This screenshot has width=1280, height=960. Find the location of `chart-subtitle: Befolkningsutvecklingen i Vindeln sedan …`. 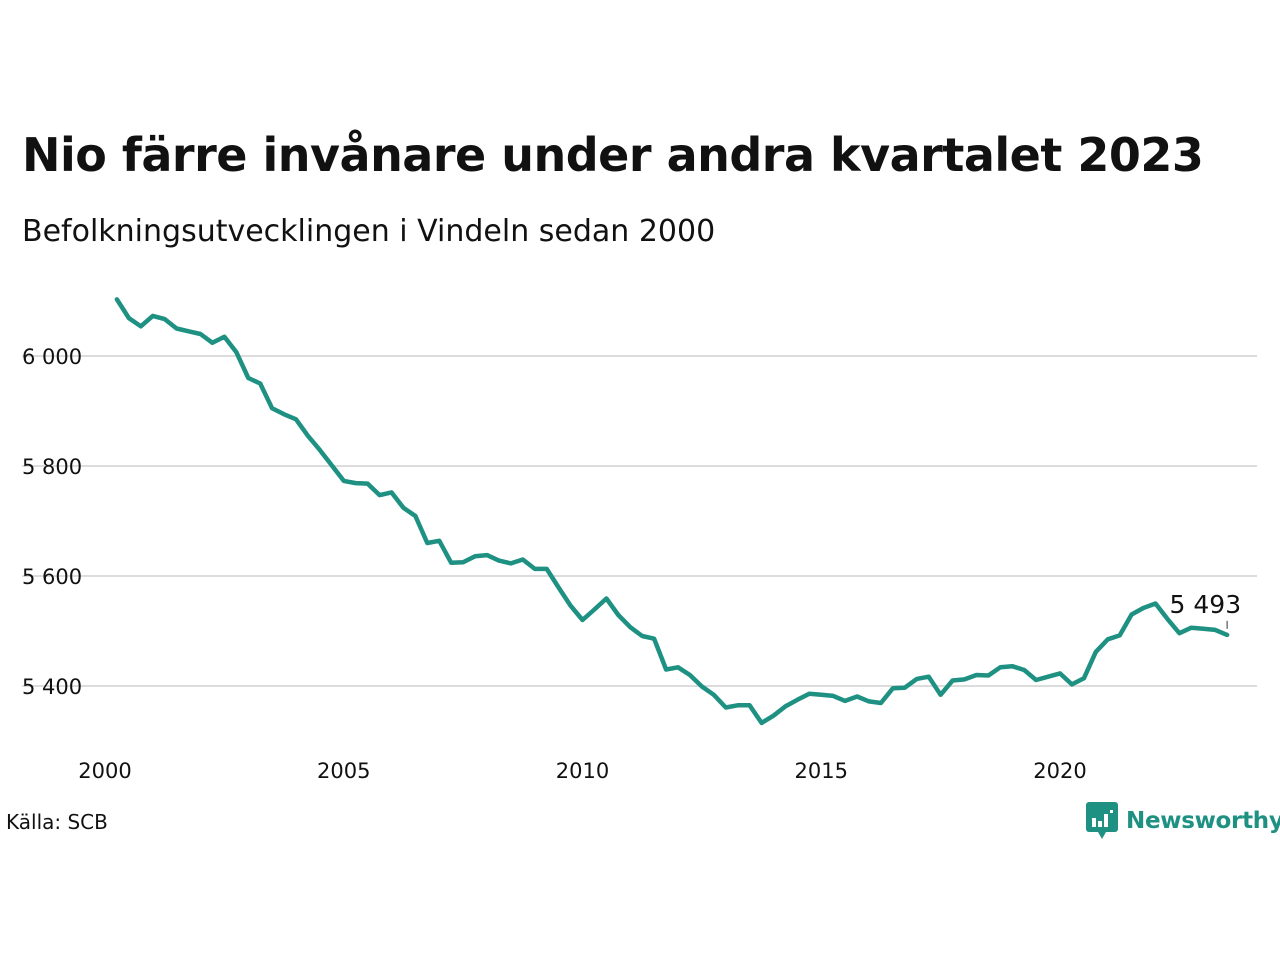

chart-subtitle: Befolkningsutvecklingen i Vindeln sedan … is located at coordinates (369, 231).